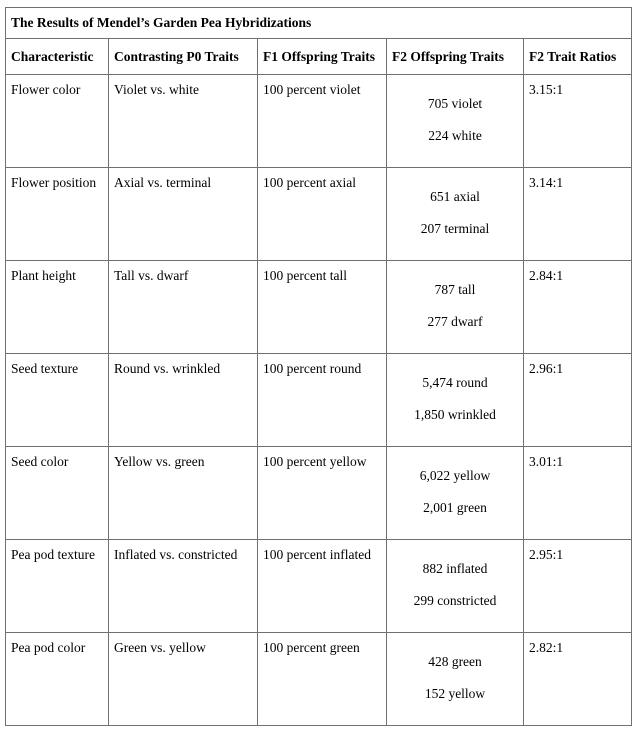  I want to click on cell-characteristic: Flower position, so click(57, 214).